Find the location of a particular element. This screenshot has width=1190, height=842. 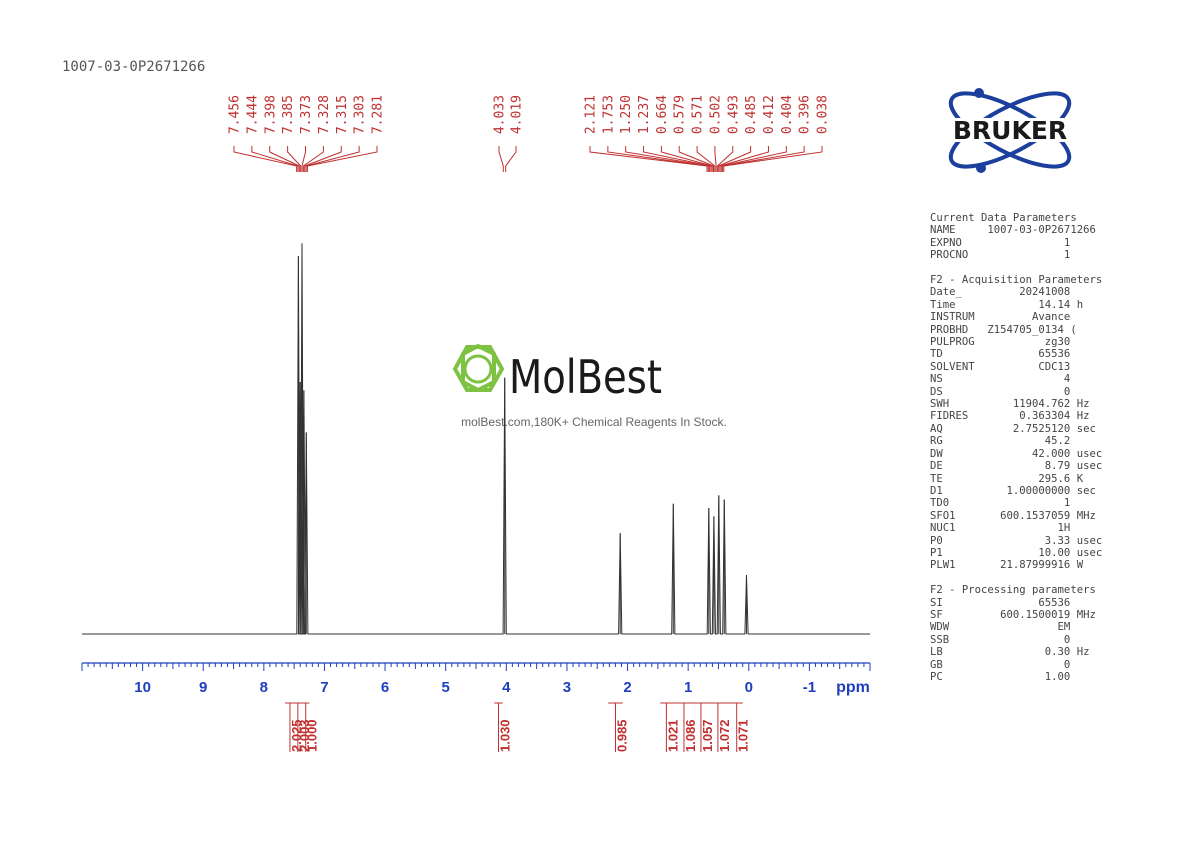

param-row: INSTRUM Avance is located at coordinates (1000, 317).